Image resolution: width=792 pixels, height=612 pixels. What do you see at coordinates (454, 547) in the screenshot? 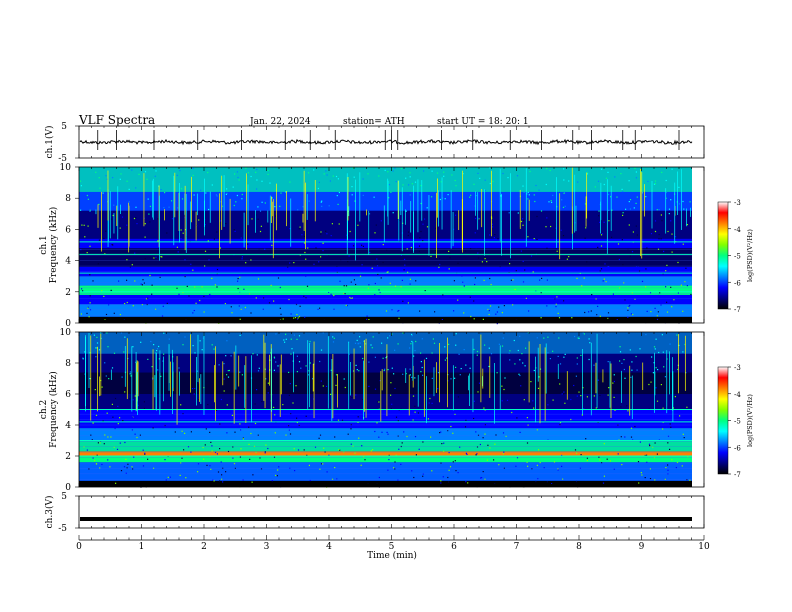
I see `x-axis-tick-label: 6` at bounding box center [454, 547].